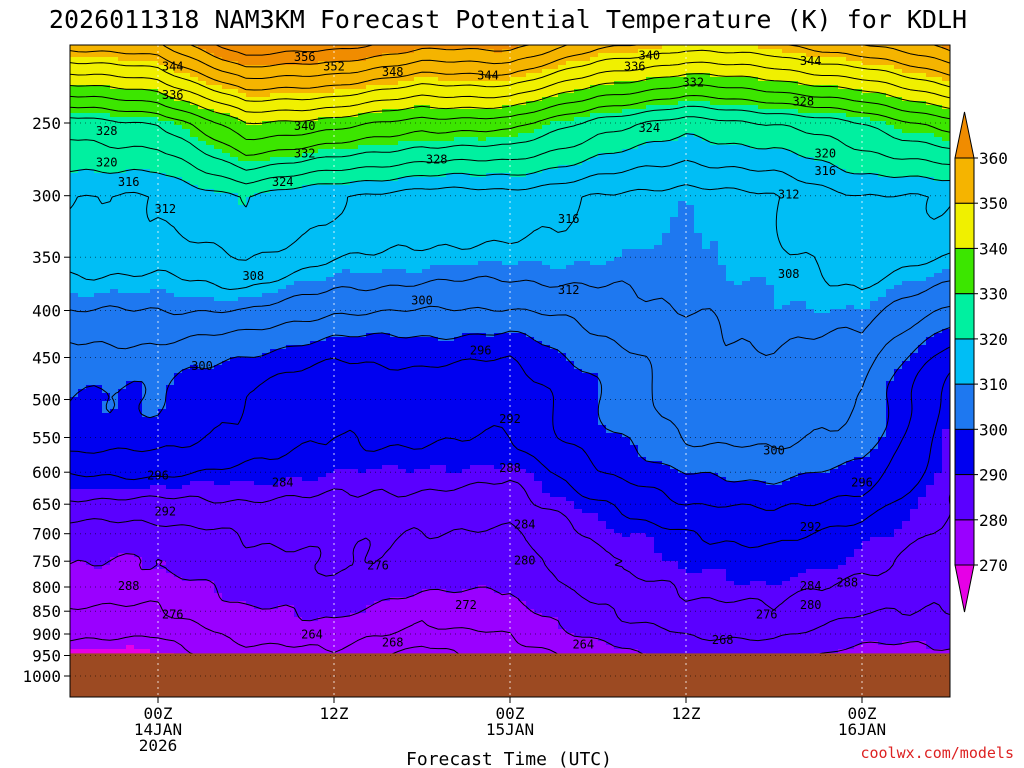 This screenshot has height=768, width=1024. What do you see at coordinates (46, 656) in the screenshot?
I see `y-tick-label: 950` at bounding box center [46, 656].